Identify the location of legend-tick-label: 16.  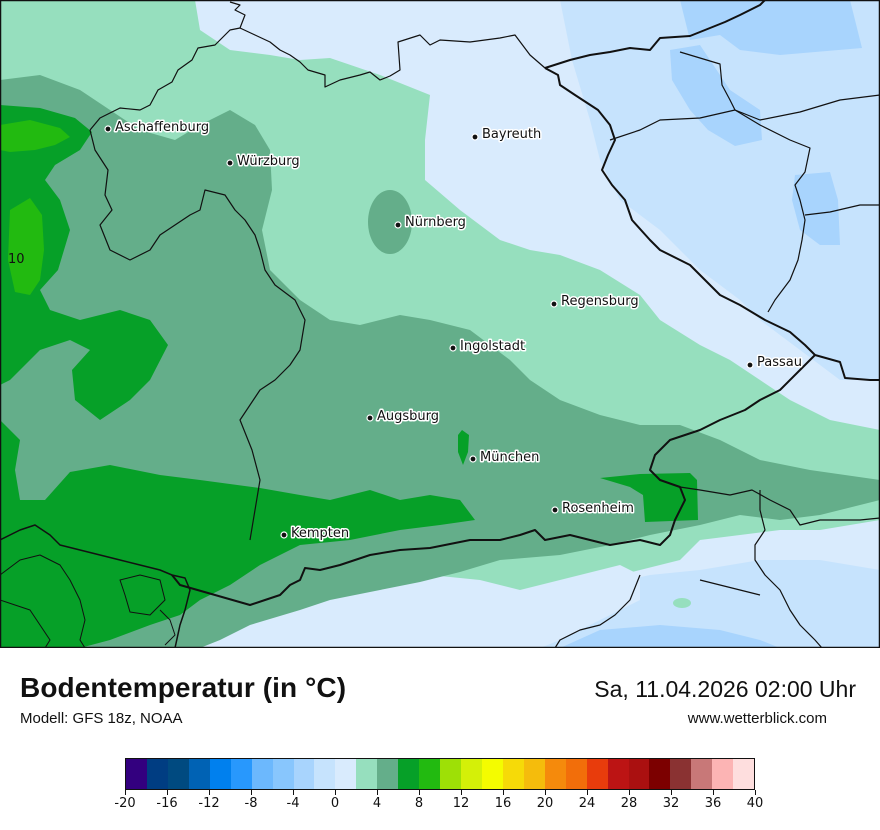
(503, 803).